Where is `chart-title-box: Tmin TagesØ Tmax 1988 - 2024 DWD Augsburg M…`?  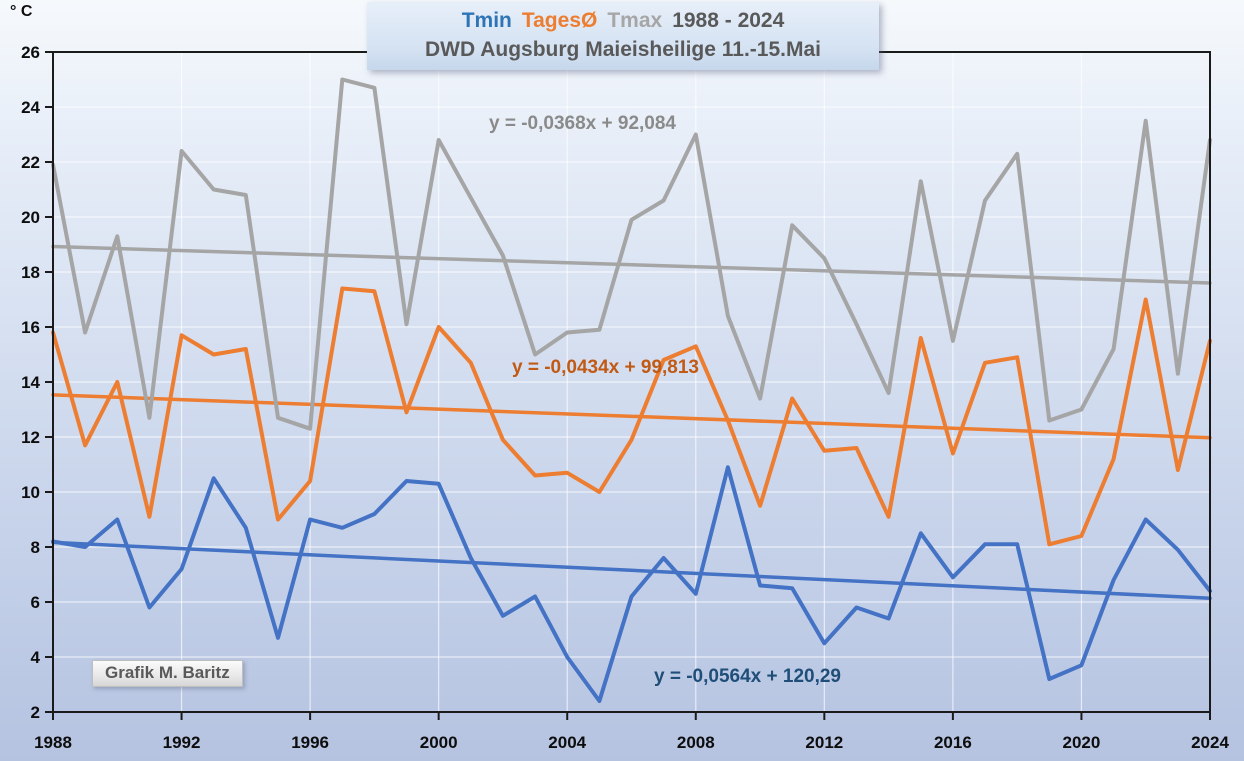
chart-title-box: Tmin TagesØ Tmax 1988 - 2024 DWD Augsburg M… is located at coordinates (623, 36).